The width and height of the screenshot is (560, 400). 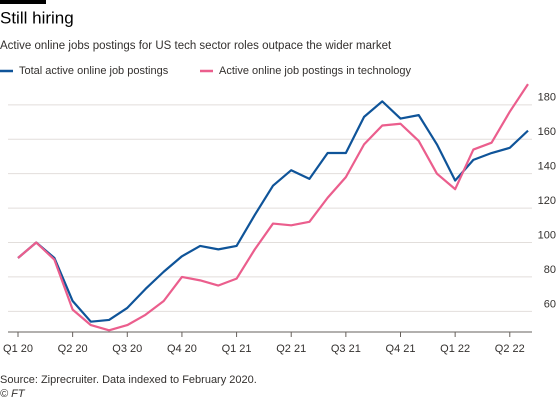 What do you see at coordinates (550, 304) in the screenshot?
I see `y-tick-label: 60` at bounding box center [550, 304].